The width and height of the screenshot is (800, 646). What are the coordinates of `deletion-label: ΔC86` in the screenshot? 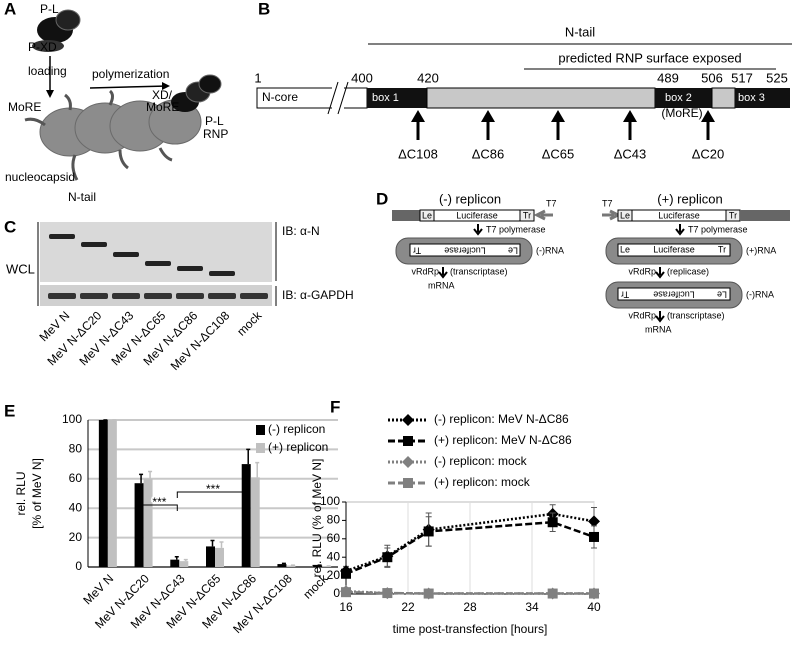 It's located at (488, 153).